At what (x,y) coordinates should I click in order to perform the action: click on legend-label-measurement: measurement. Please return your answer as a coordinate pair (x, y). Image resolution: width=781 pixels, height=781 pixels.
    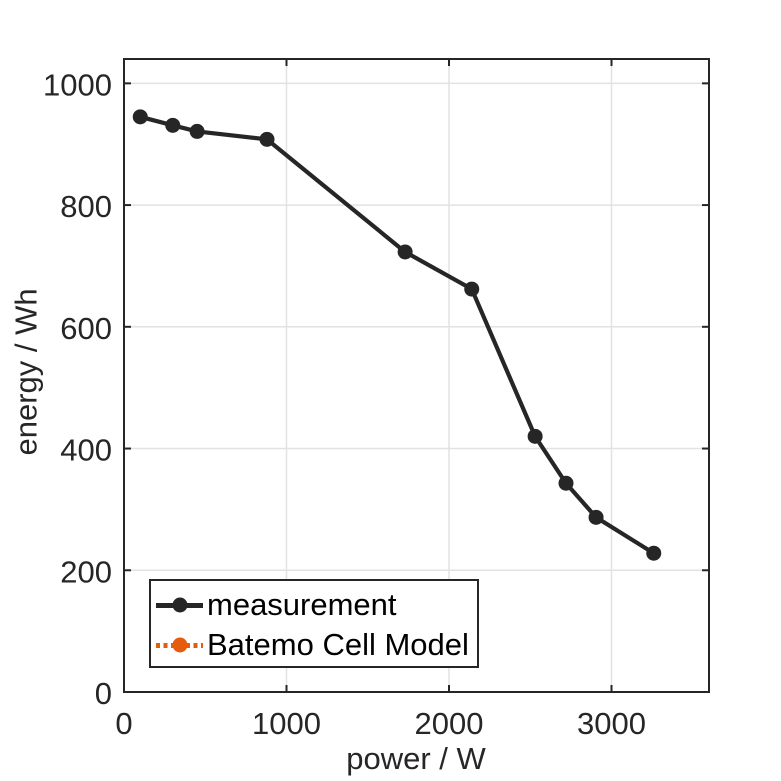
    Looking at the image, I should click on (302, 604).